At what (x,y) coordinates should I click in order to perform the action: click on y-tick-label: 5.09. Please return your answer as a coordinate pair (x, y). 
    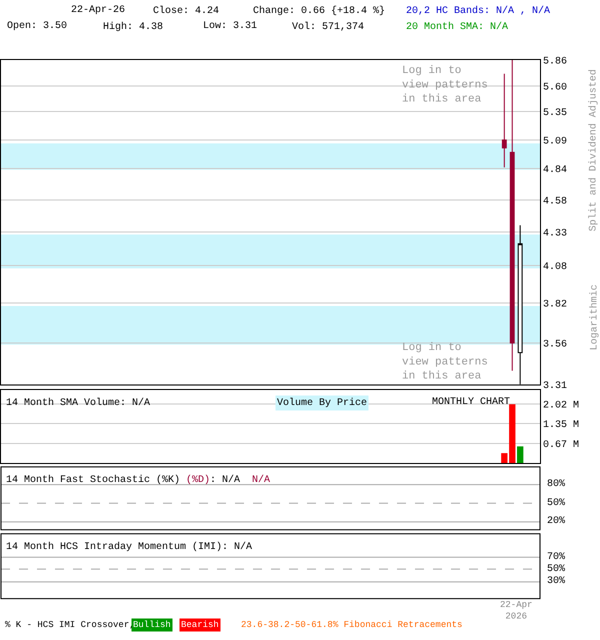
    Looking at the image, I should click on (555, 142).